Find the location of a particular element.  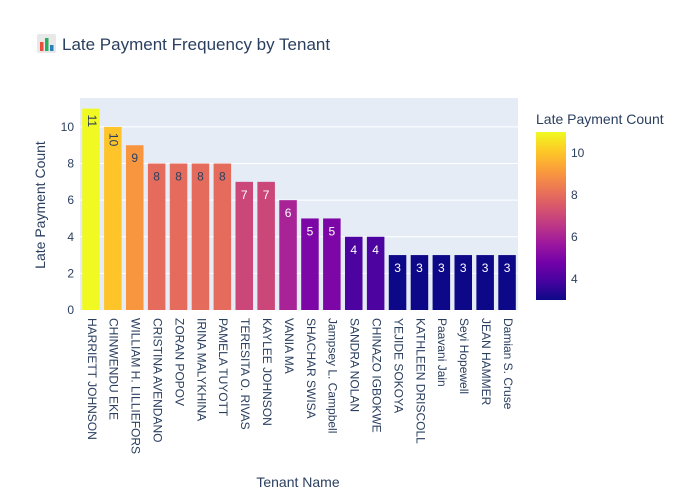

colorbar: Late Payment Count 4 6 8 10 is located at coordinates (600, 205).